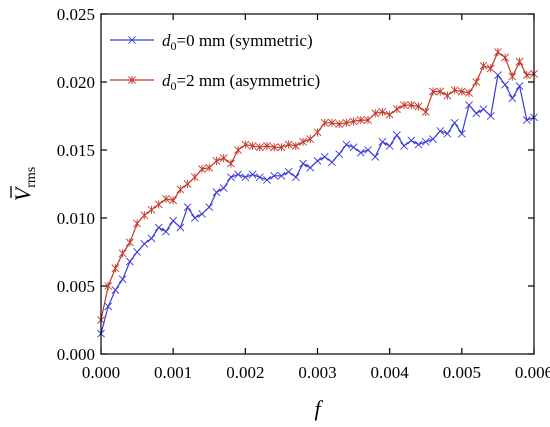 This screenshot has height=427, width=550. I want to click on x-axis-title: f, so click(318, 408).